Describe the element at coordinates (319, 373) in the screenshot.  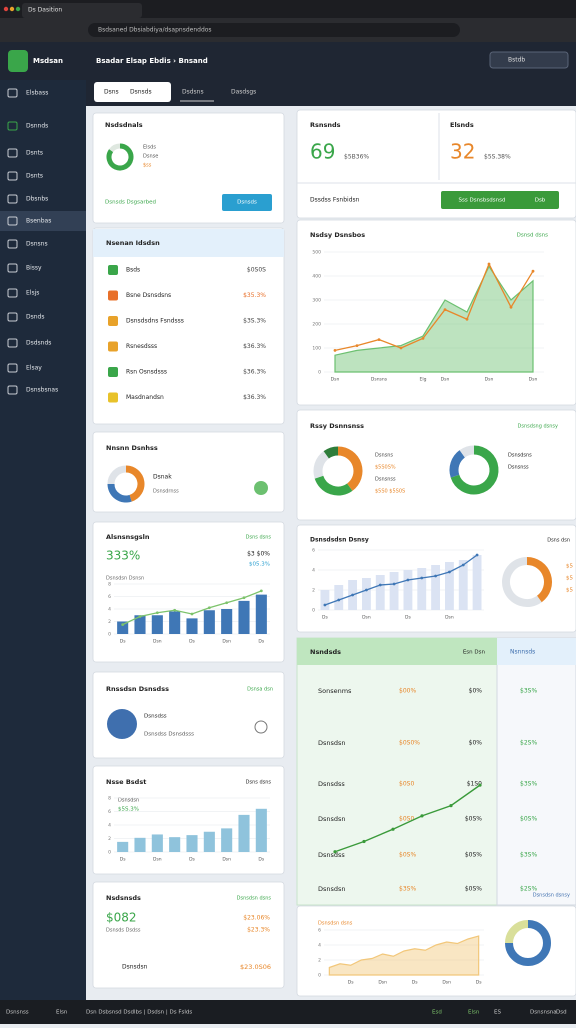
I see `y-tick-label: 0` at that location.